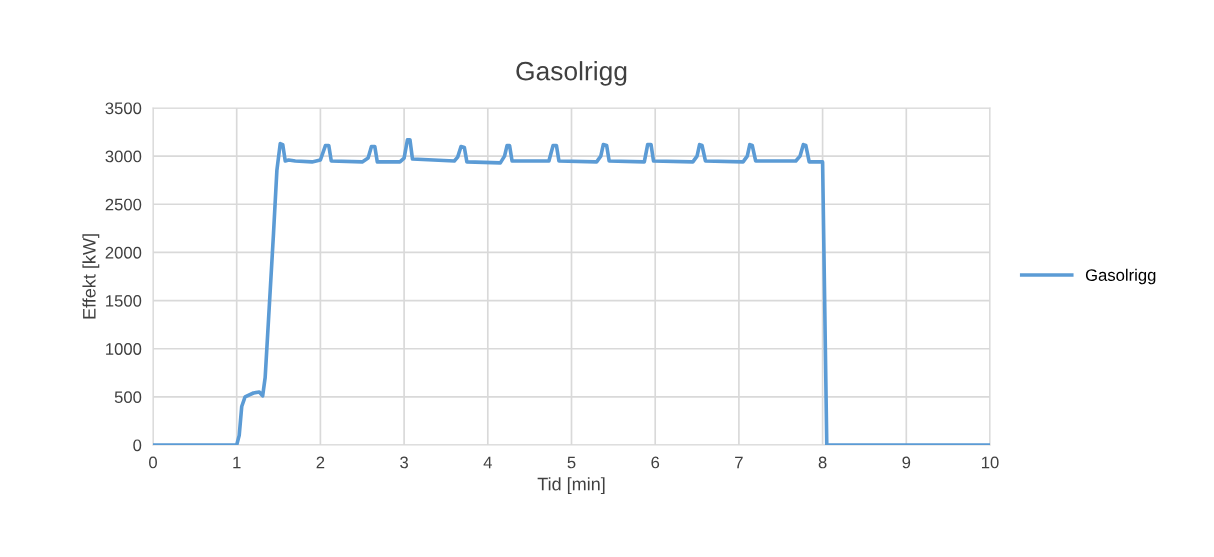  What do you see at coordinates (123, 252) in the screenshot?
I see `y-tick-label: 2000` at bounding box center [123, 252].